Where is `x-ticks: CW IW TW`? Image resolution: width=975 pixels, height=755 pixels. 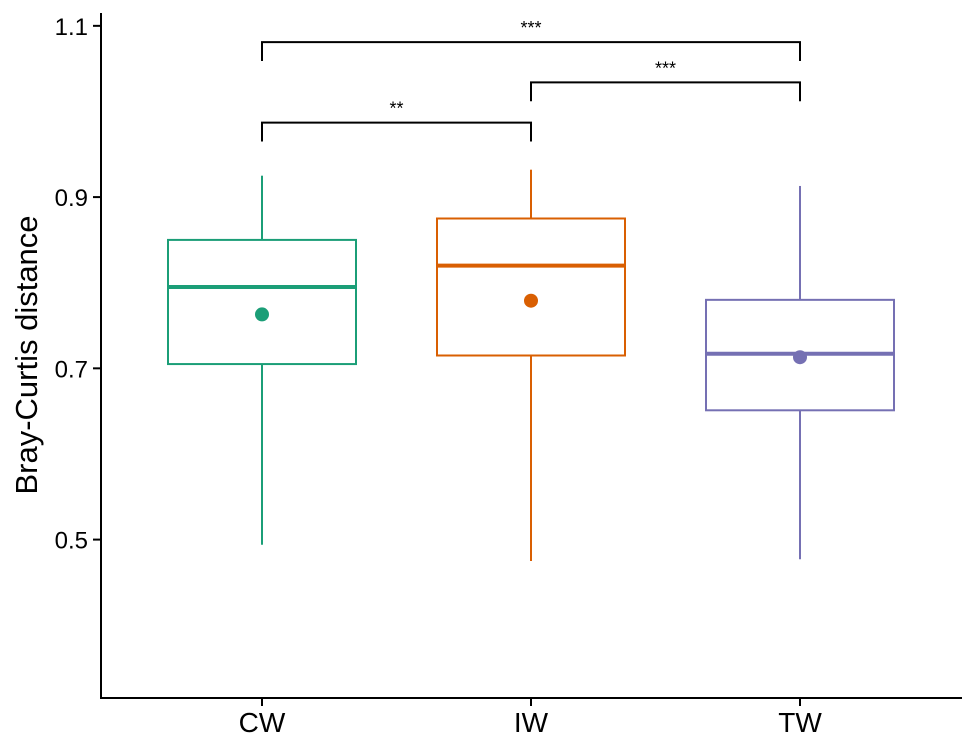 x-ticks: CW IW TW is located at coordinates (530, 718).